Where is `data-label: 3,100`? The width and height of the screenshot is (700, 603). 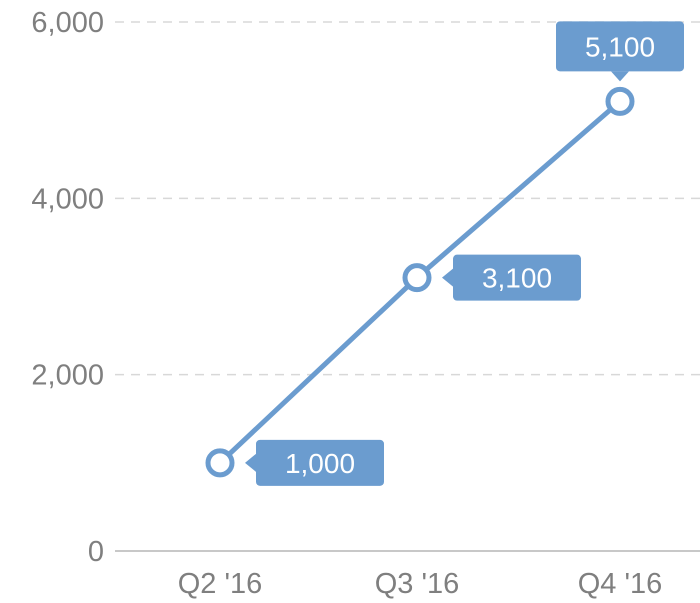 data-label: 3,100 is located at coordinates (511, 277).